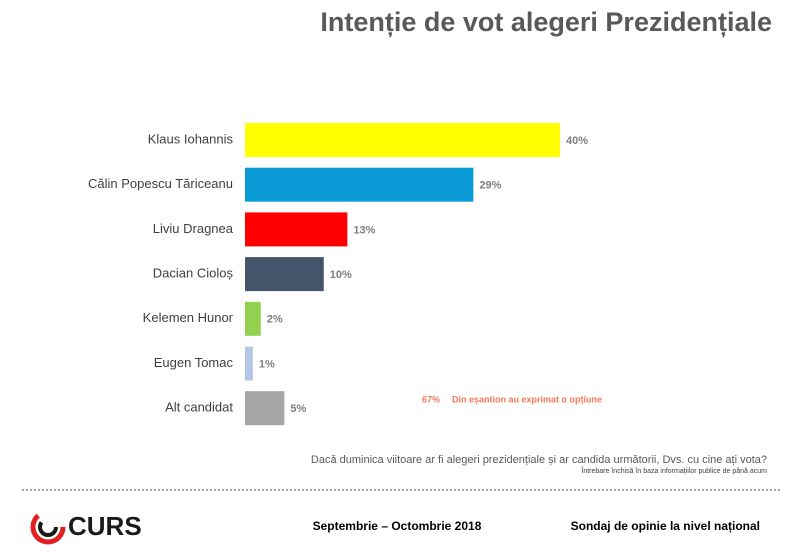 This screenshot has height=558, width=804. What do you see at coordinates (193, 273) in the screenshot?
I see `category-label: Dacian Cioloș` at bounding box center [193, 273].